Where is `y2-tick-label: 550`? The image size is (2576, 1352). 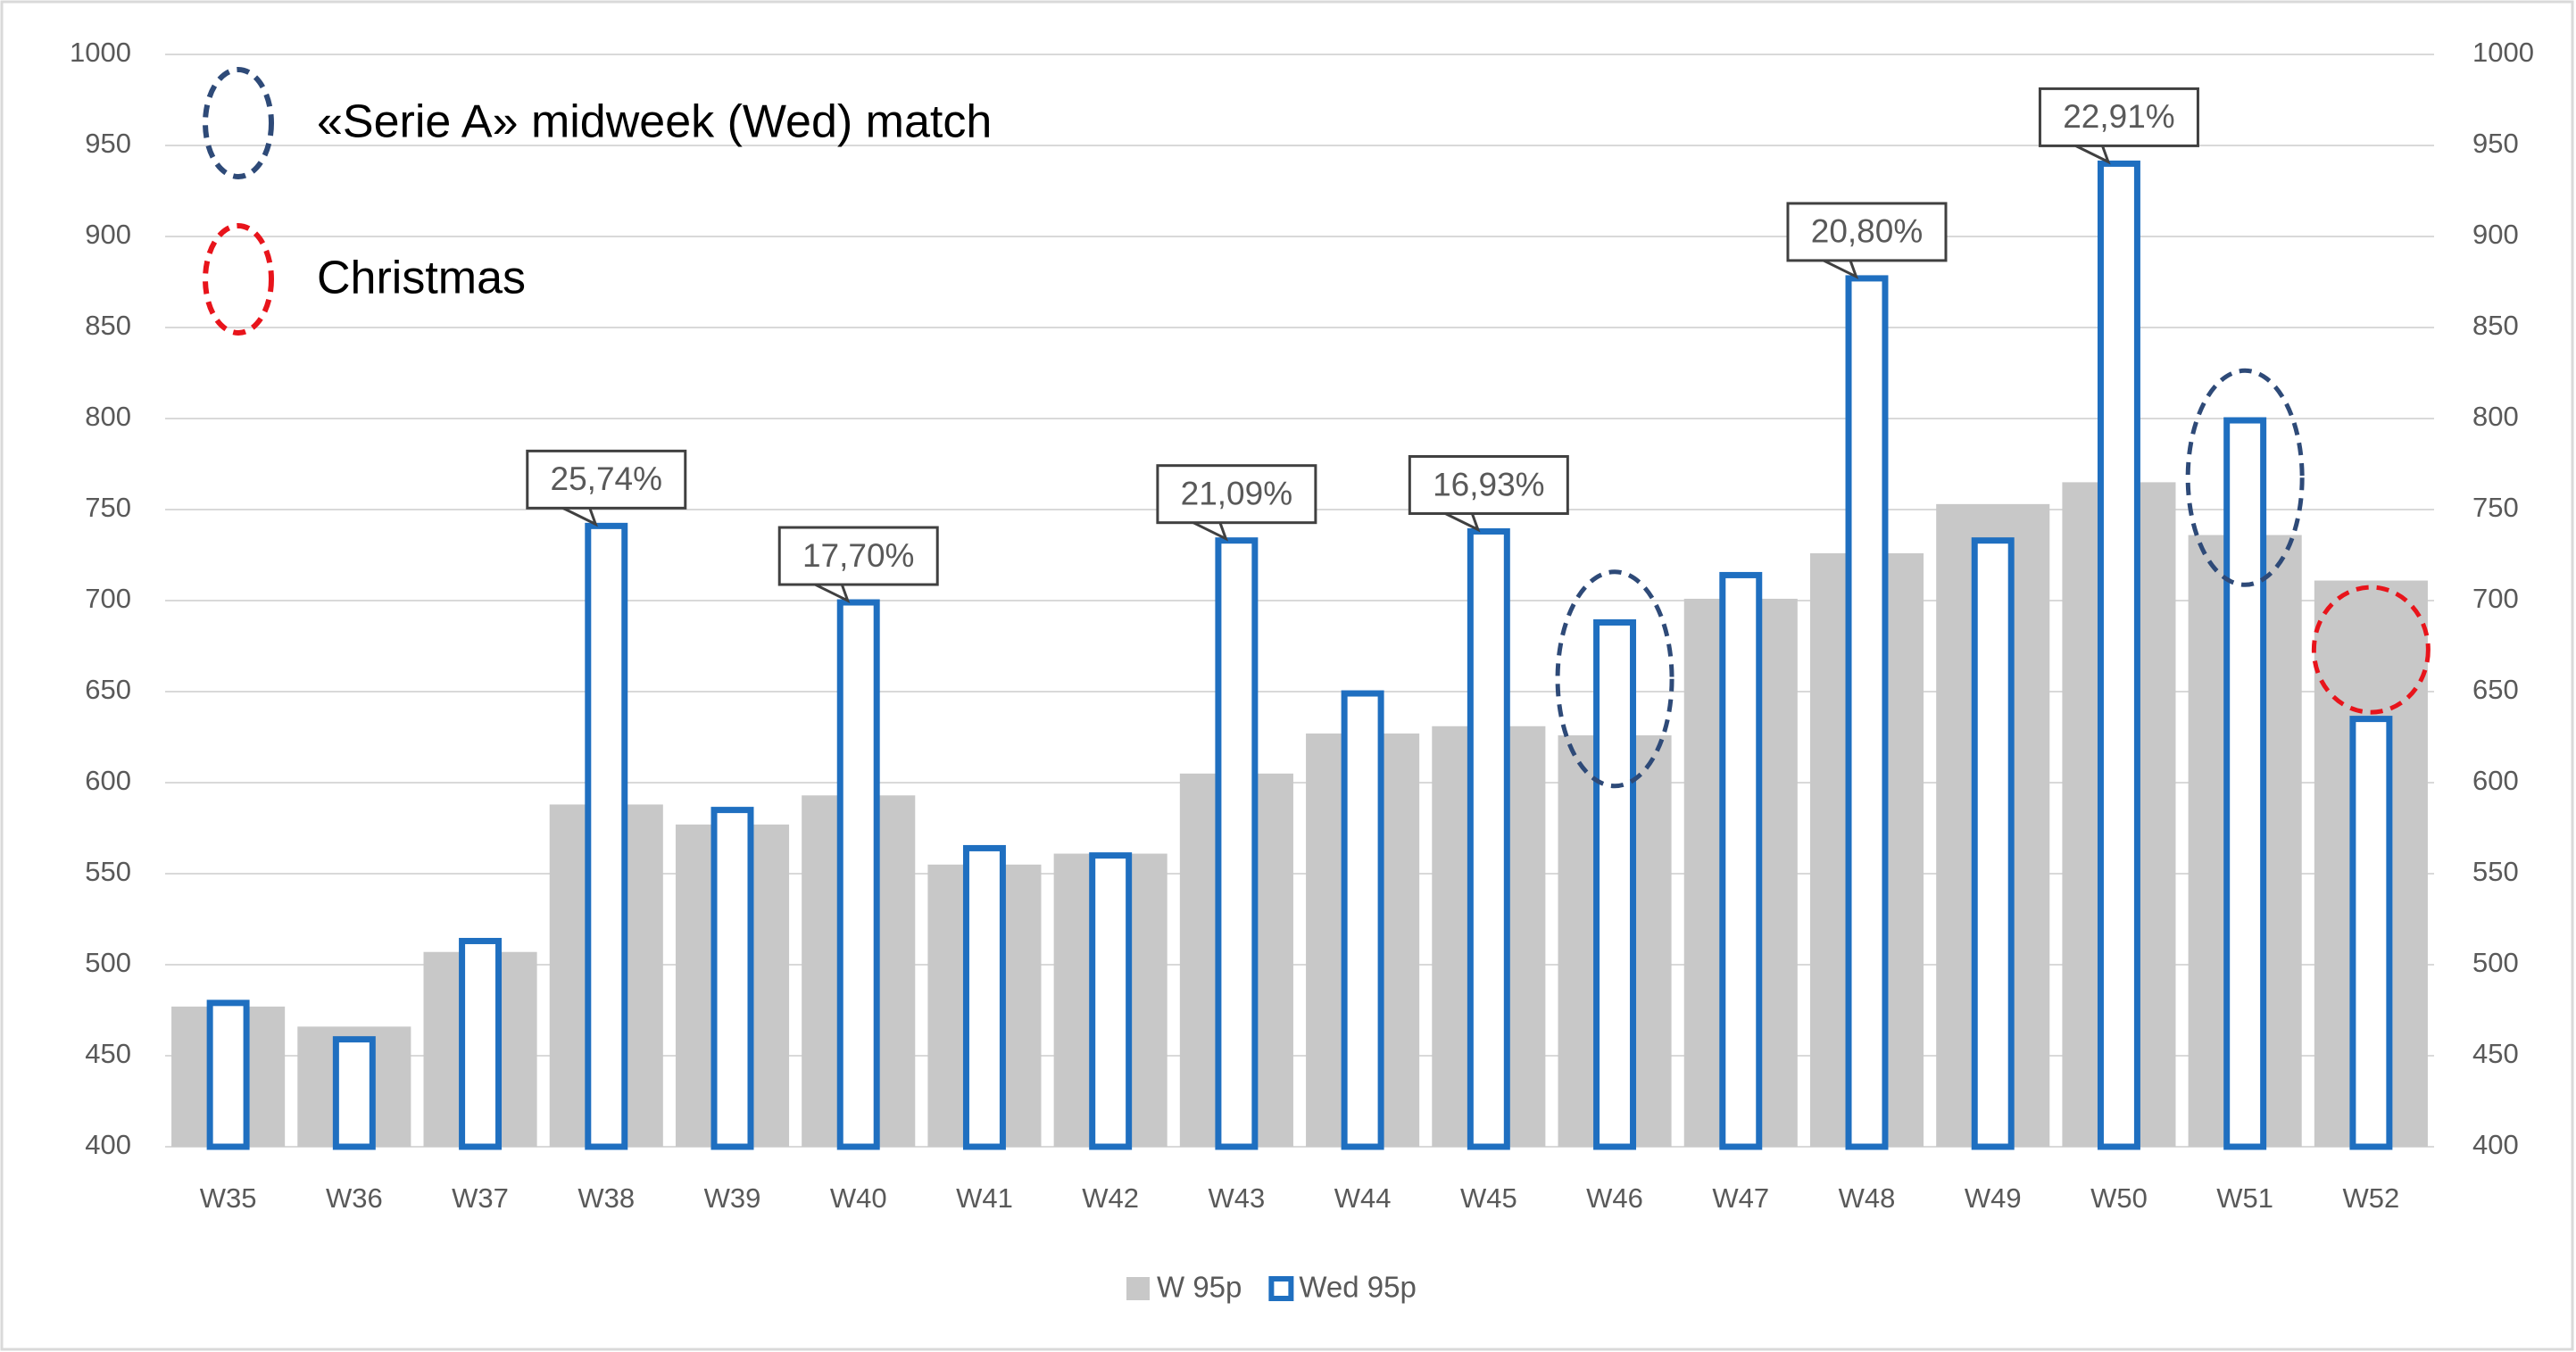
y2-tick-label: 550 is located at coordinates (2495, 872).